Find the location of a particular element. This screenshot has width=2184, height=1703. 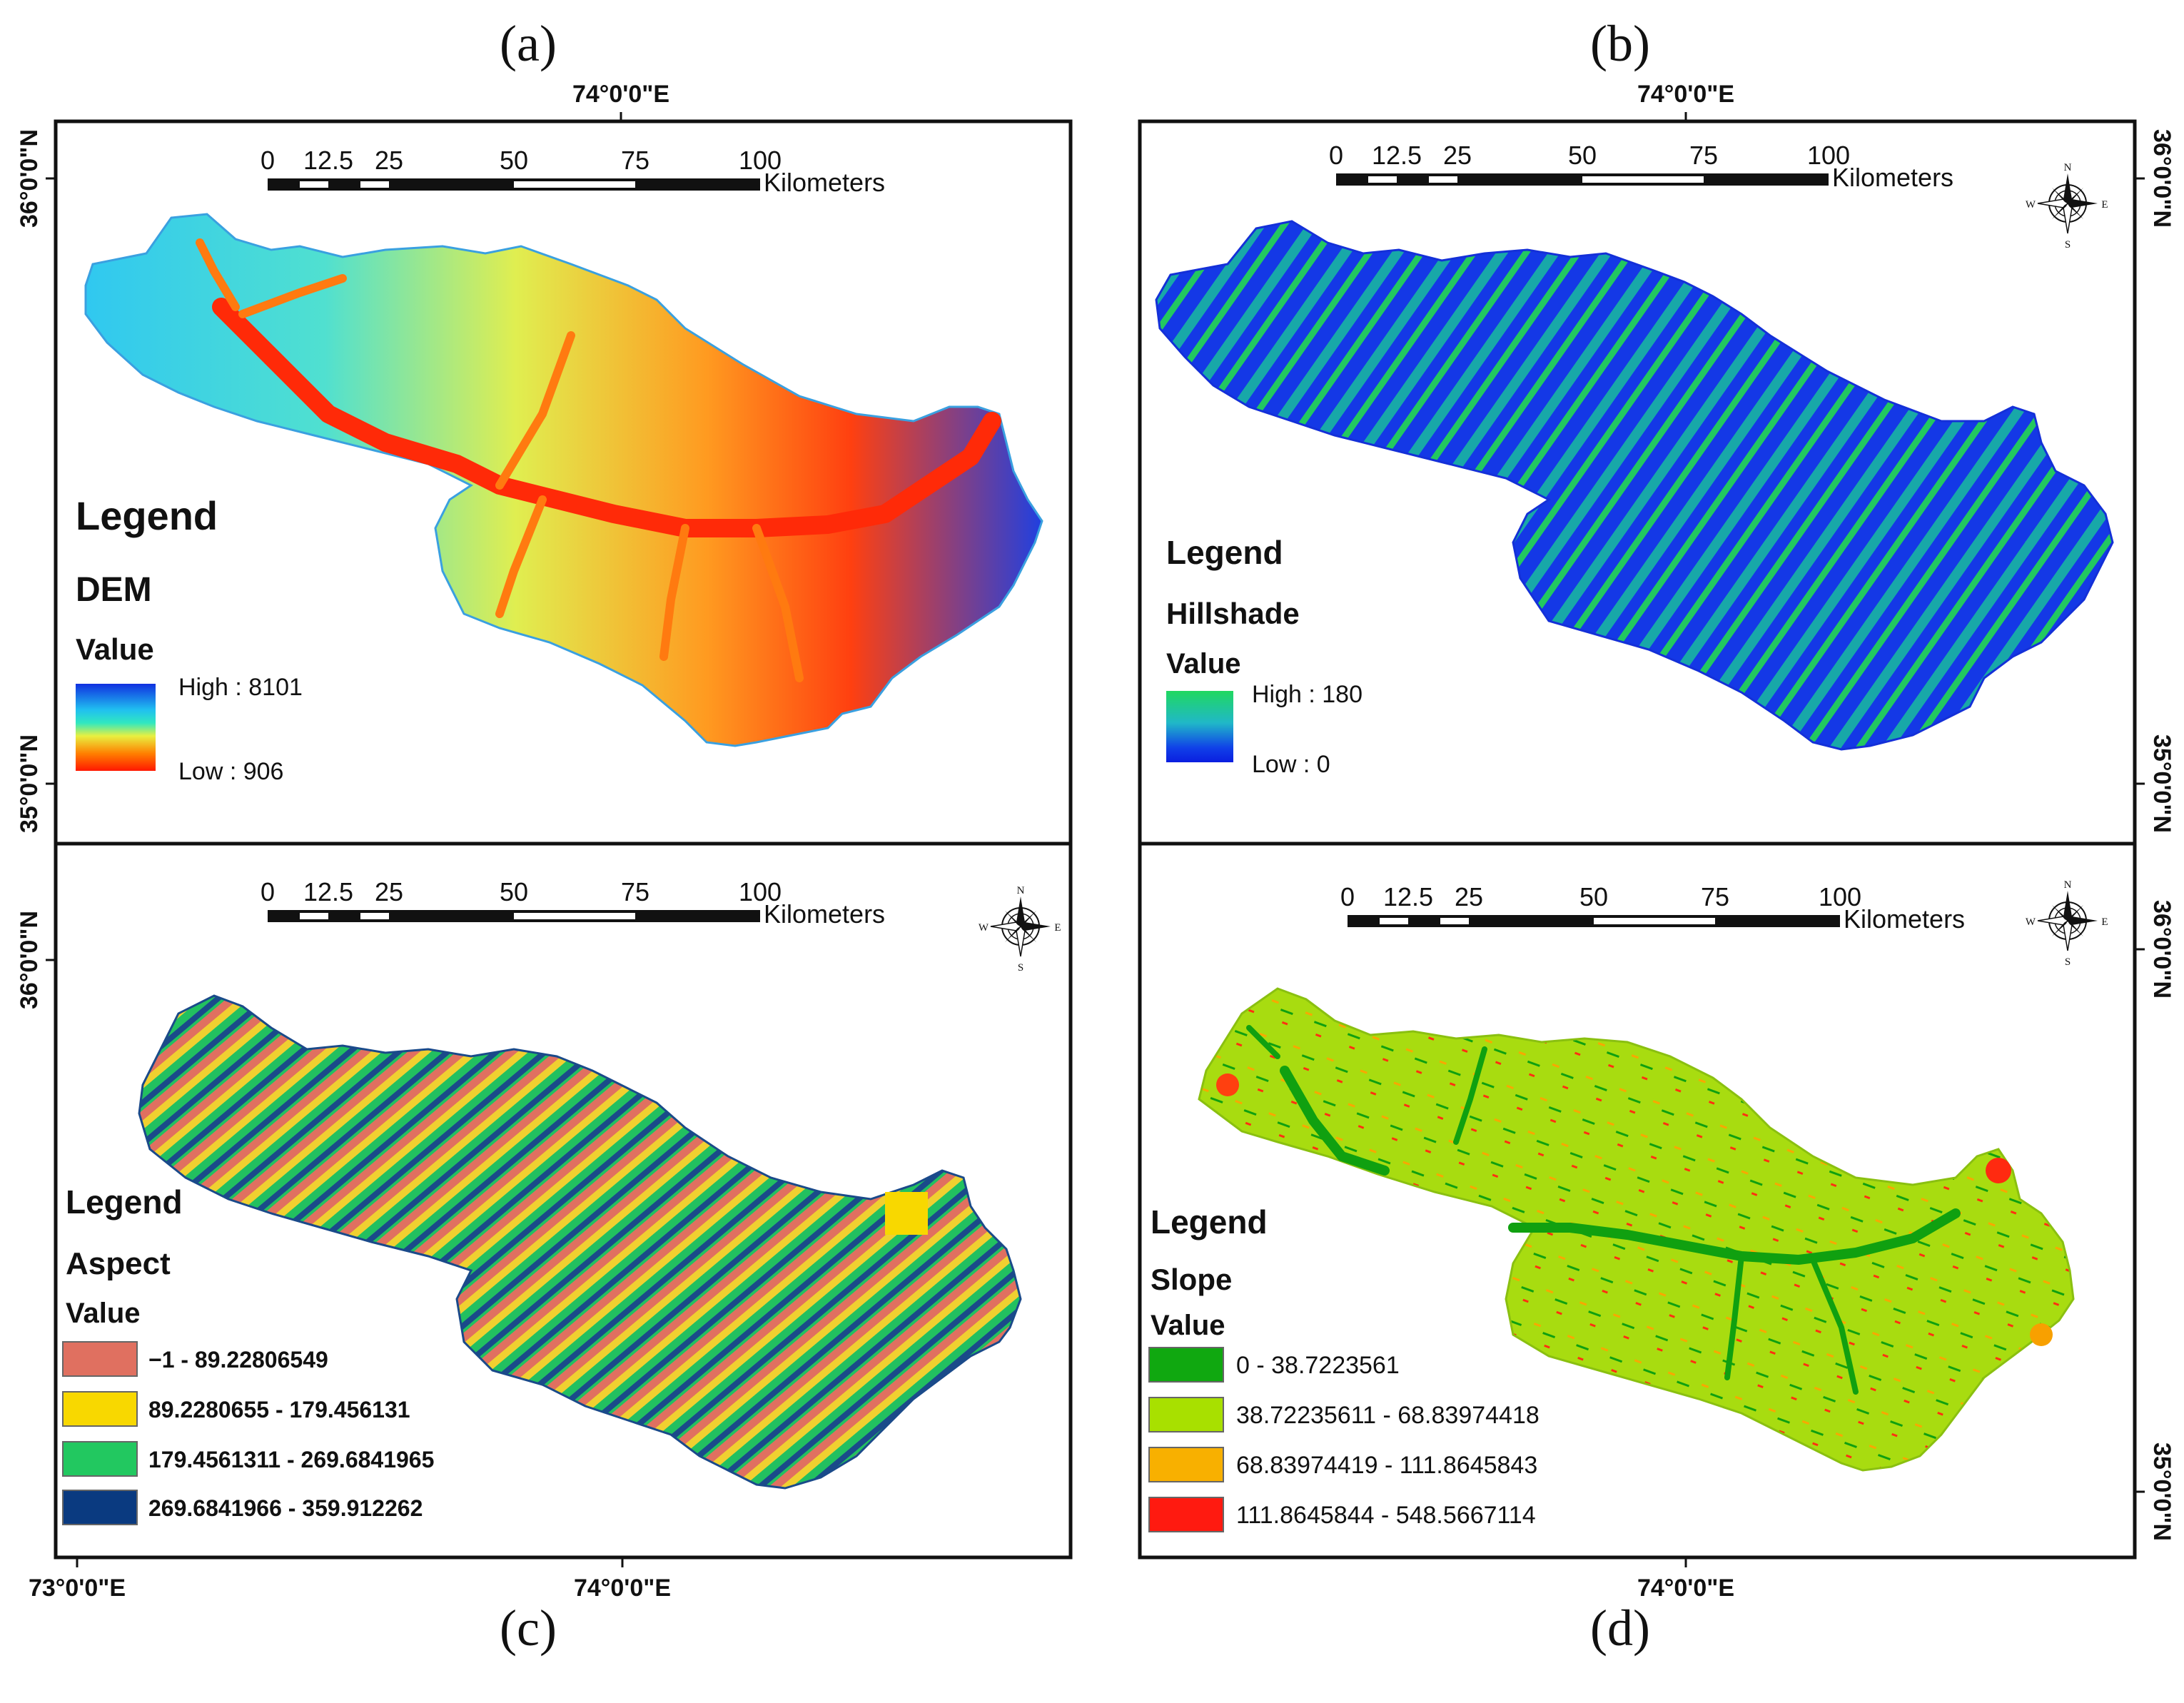

legend-c-label-3: 179.4561311 - 269.6841965 is located at coordinates (291, 1460).